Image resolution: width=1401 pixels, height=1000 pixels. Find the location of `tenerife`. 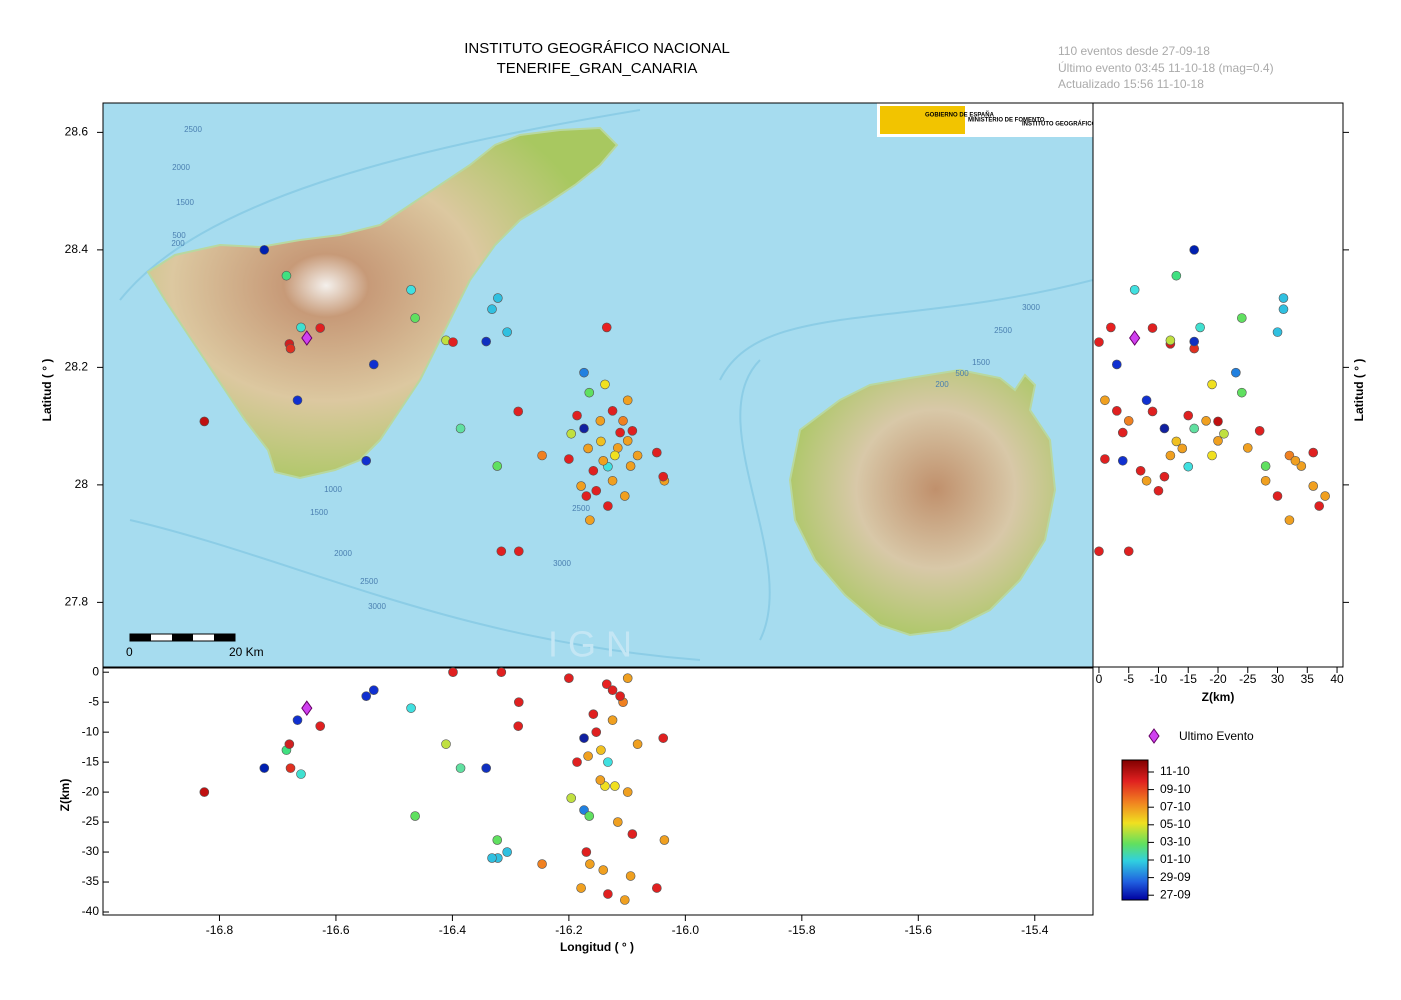

tenerife is located at coordinates (382, 303).